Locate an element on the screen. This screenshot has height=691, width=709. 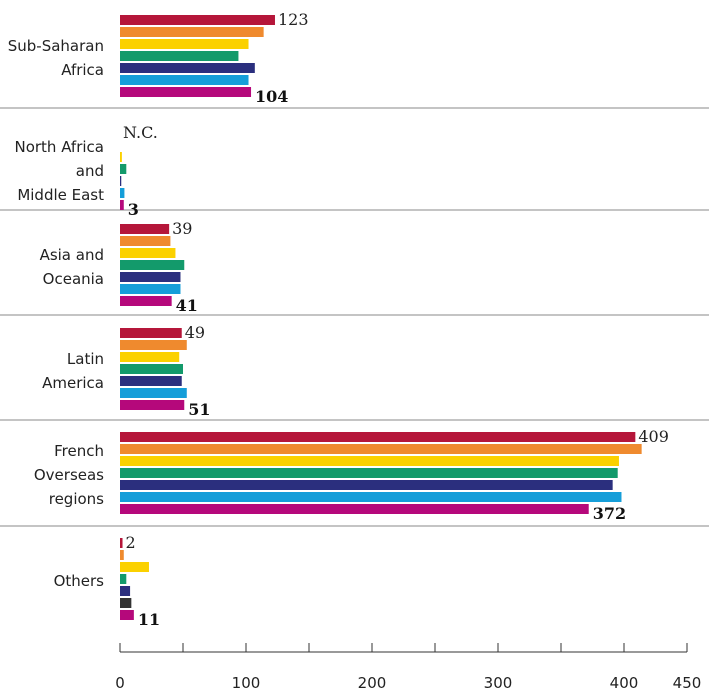
x-tick-label: 100 is located at coordinates (246, 682).